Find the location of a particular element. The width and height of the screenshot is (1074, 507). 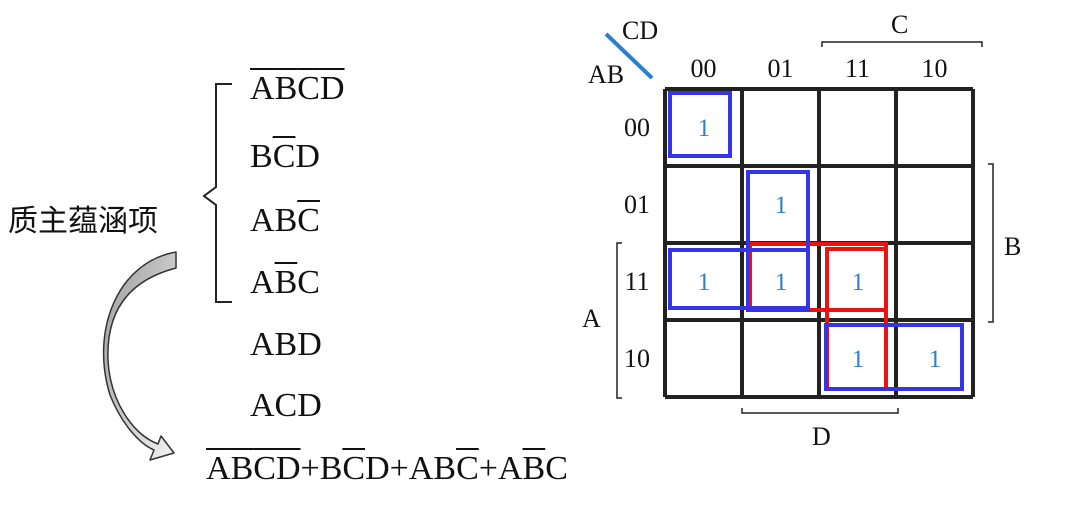

col-header: 00 is located at coordinates (703, 68).